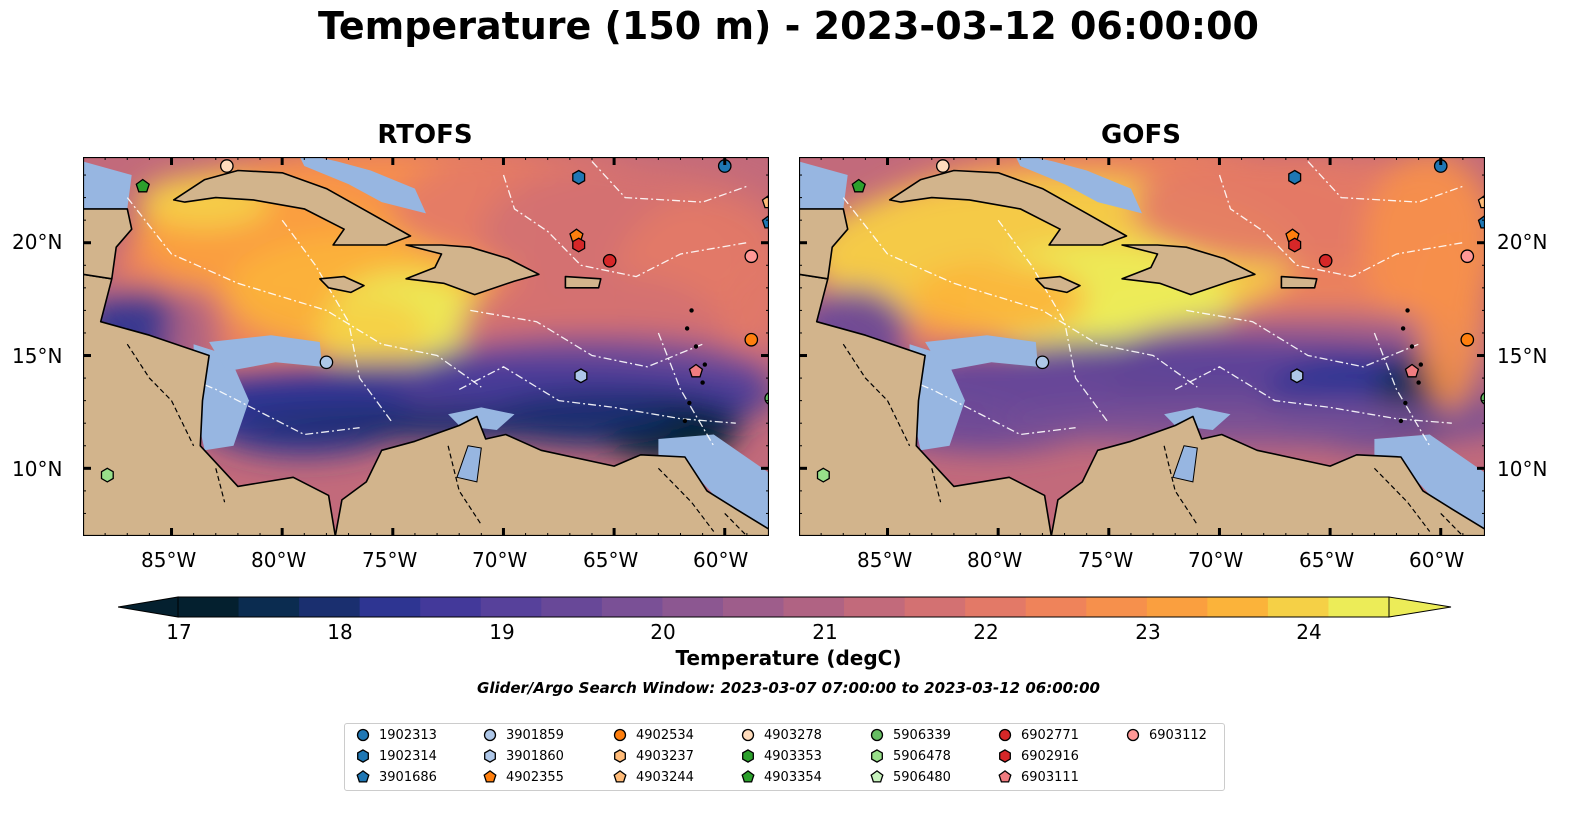  Describe the element at coordinates (37, 242) in the screenshot. I see `lat-label-20n-left: 20°N` at that location.